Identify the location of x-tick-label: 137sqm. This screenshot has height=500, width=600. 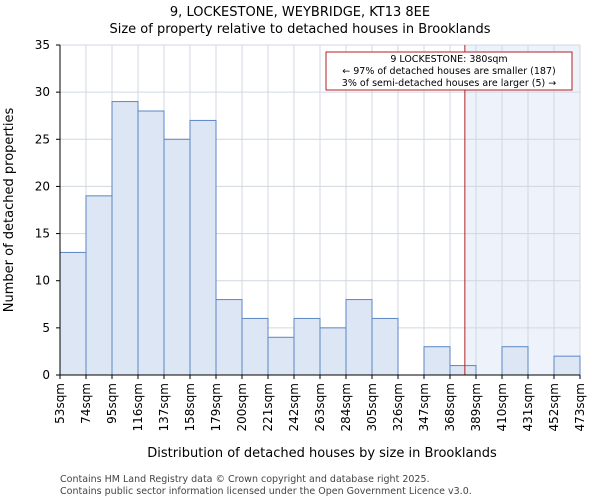
(164, 407).